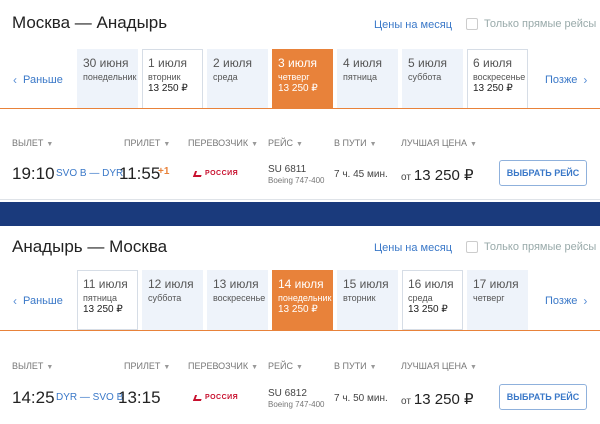 This screenshot has height=424, width=600. Describe the element at coordinates (367, 300) in the screenshot. I see `date-cell: 15 июля вторник` at that location.